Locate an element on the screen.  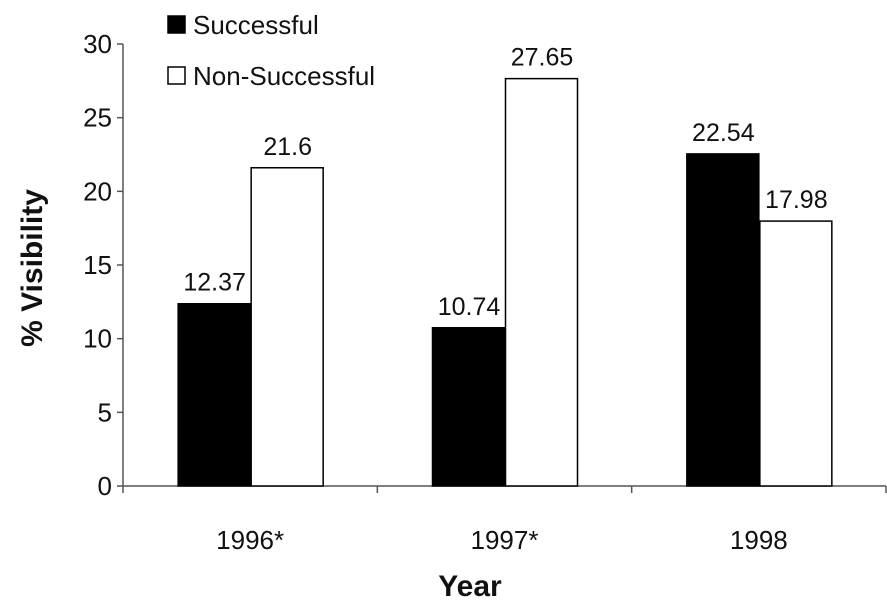
y-axis-title: % Visibility is located at coordinates (32, 268).